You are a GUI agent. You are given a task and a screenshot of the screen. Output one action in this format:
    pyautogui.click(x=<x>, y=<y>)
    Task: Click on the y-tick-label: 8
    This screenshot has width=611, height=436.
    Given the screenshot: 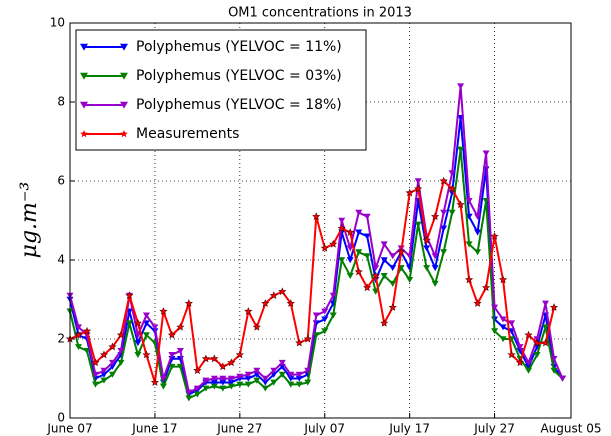 What is the action you would take?
    pyautogui.click(x=61, y=102)
    